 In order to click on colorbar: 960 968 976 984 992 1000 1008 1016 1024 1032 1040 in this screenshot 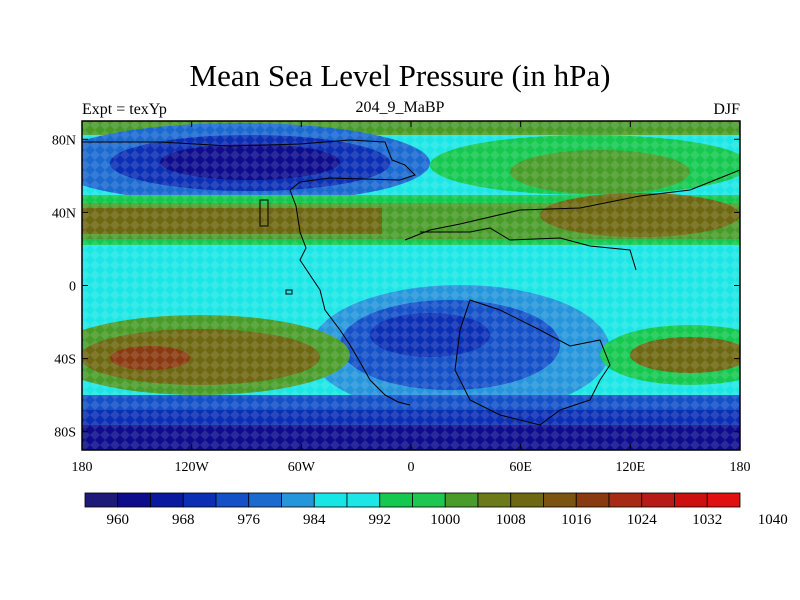, I will do `click(436, 510)`.